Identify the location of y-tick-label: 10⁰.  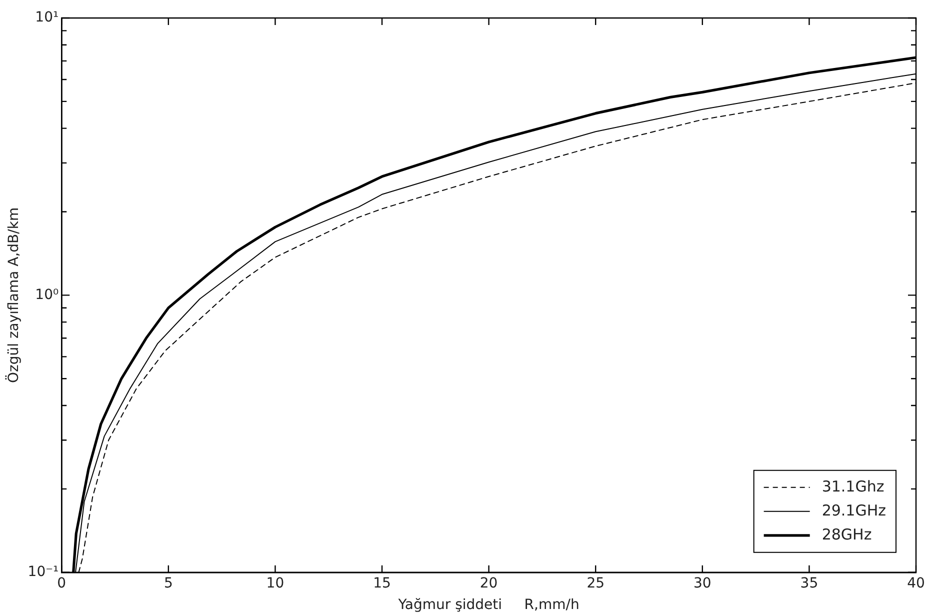
(47, 294).